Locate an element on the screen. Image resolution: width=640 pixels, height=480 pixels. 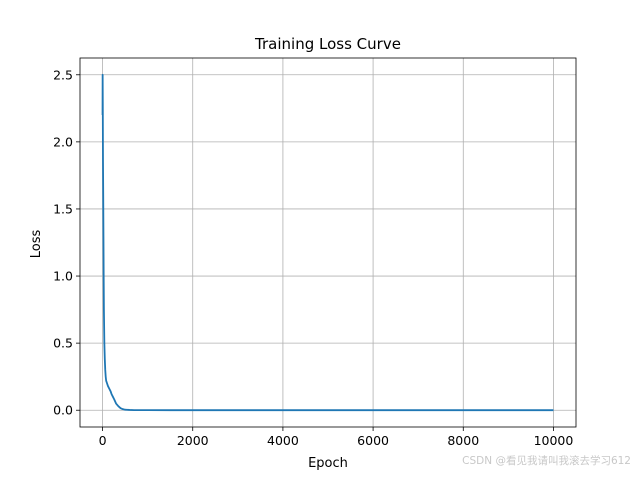
y-tick-label: 0.5 is located at coordinates (63, 343).